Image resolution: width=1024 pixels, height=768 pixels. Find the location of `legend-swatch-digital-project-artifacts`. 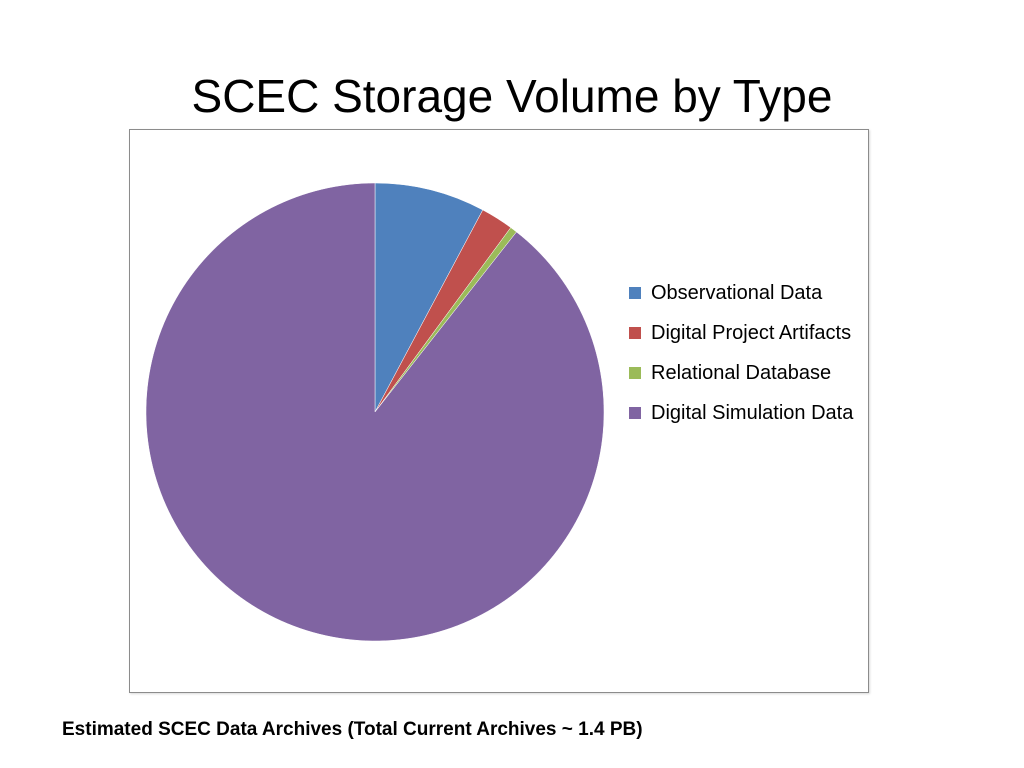

legend-swatch-digital-project-artifacts is located at coordinates (635, 333).